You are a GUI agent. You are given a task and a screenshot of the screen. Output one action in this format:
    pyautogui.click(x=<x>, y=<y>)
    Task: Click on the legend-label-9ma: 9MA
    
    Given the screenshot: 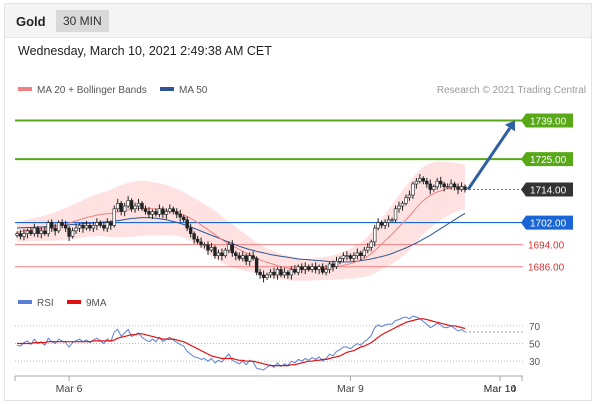 What is the action you would take?
    pyautogui.click(x=96, y=303)
    